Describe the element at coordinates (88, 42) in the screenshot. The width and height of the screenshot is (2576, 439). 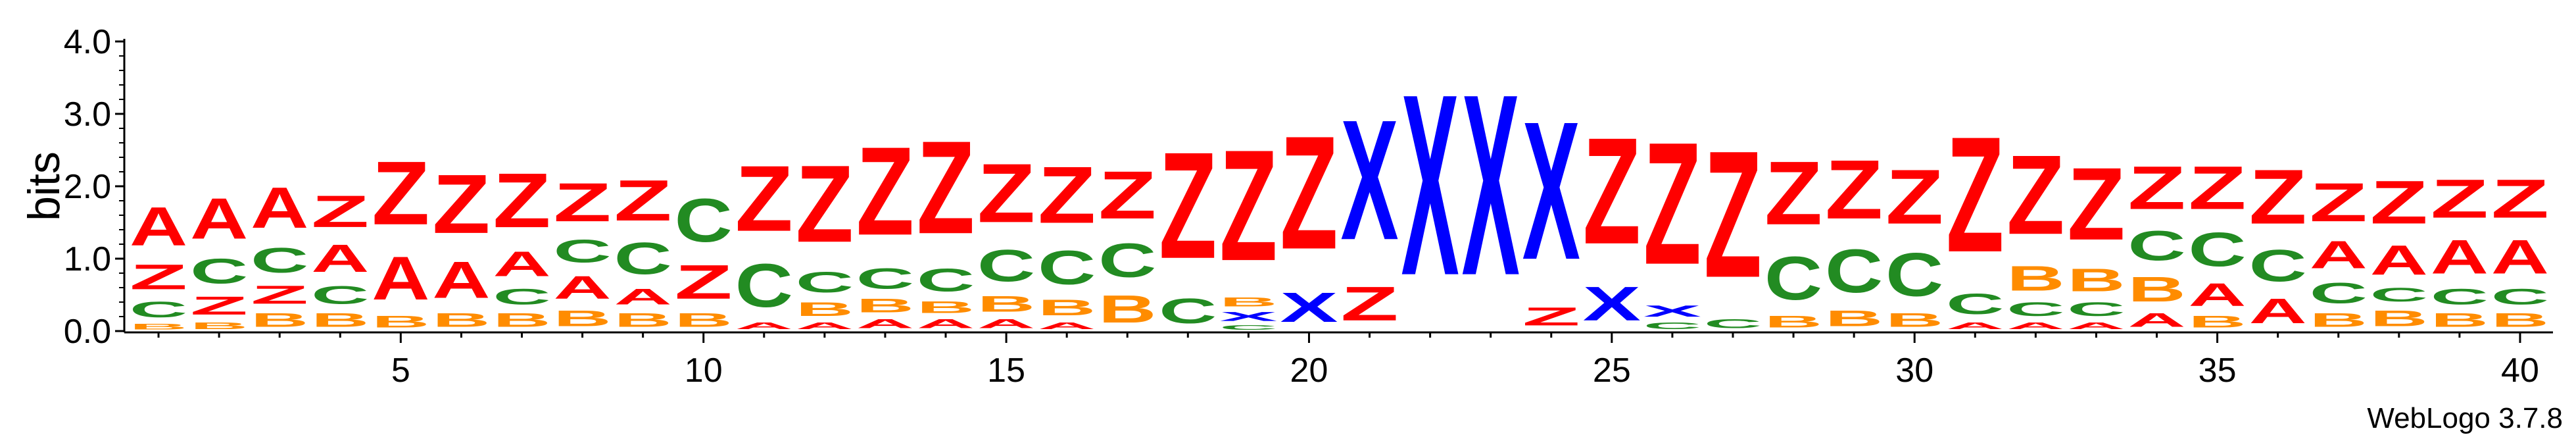
I see `y-tick-label: 4.0` at that location.